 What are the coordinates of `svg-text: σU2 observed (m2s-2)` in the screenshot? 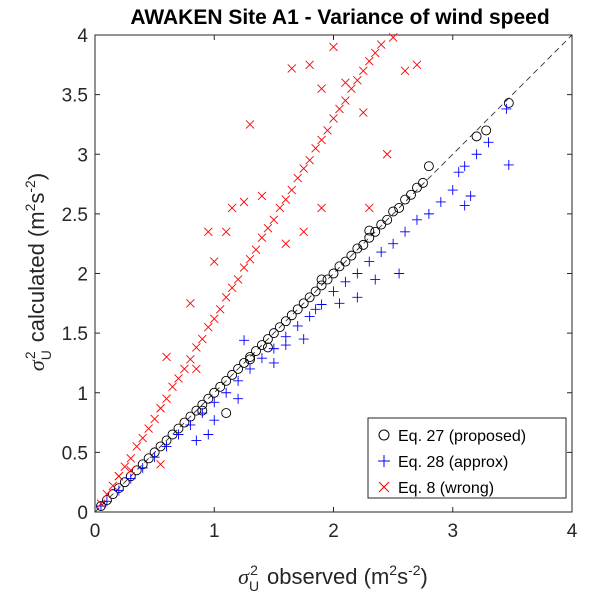 It's located at (333, 578).